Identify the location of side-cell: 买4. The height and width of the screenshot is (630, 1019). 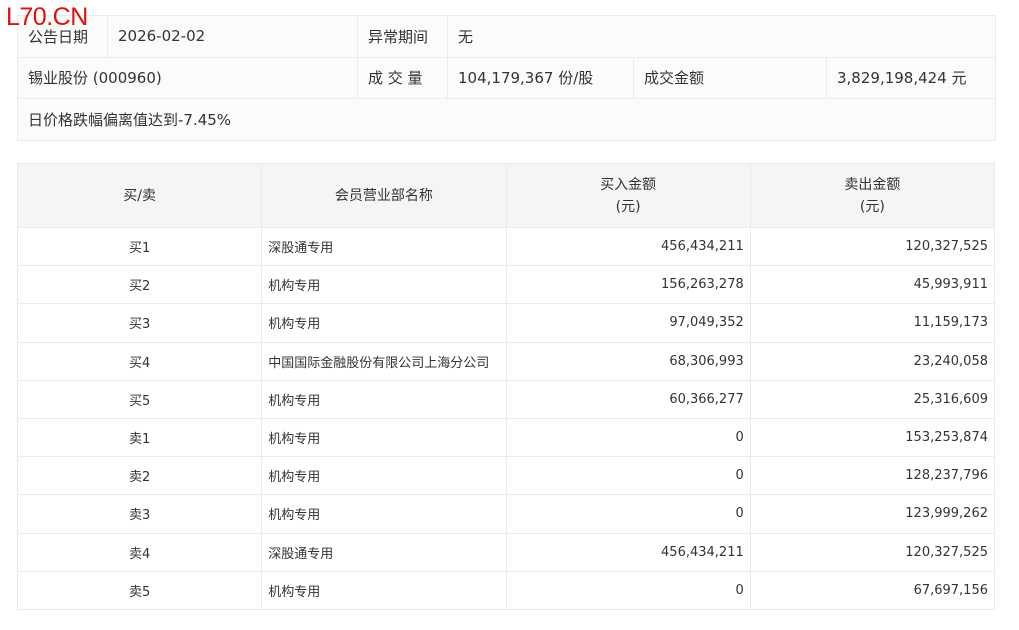
(139, 361).